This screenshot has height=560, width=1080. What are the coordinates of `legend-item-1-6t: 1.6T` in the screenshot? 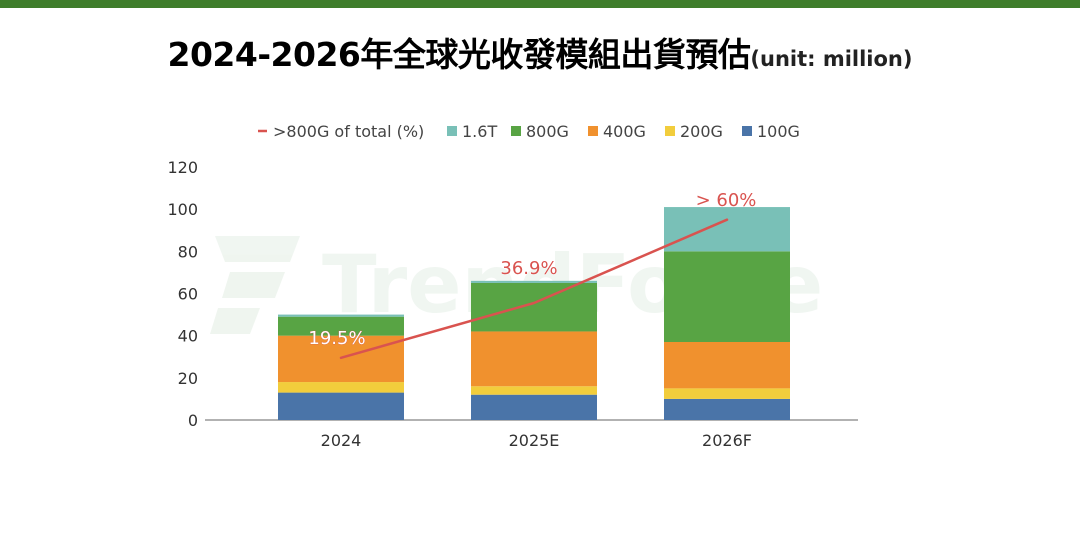 It's located at (472, 131).